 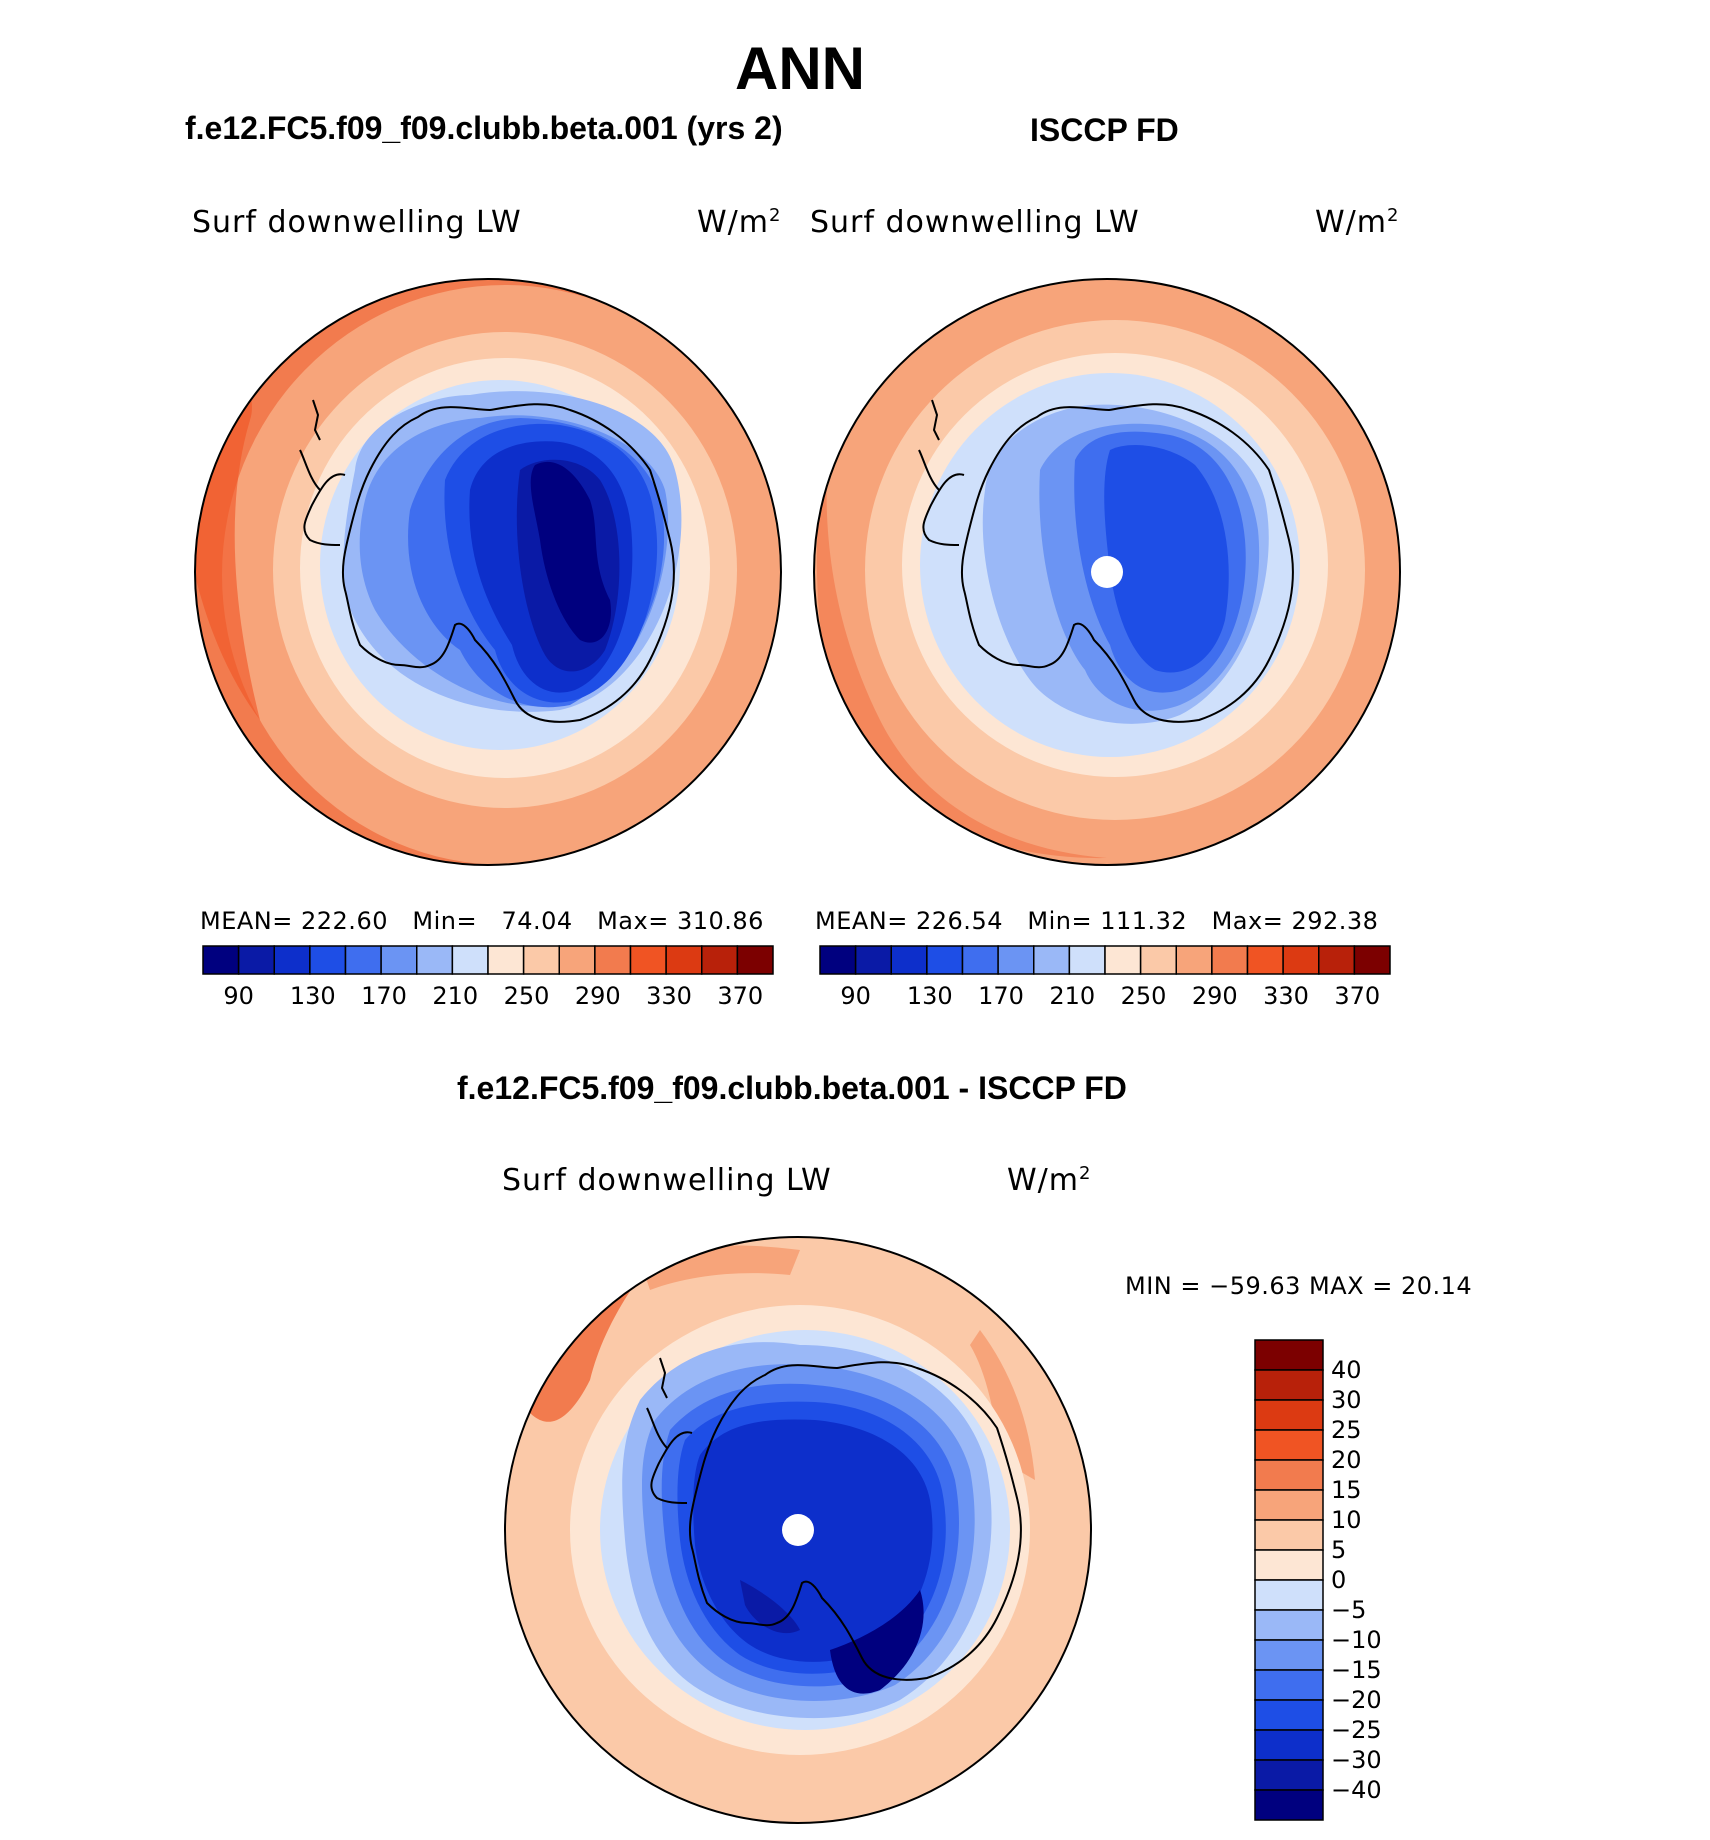 What do you see at coordinates (1356, 1730) in the screenshot?
I see `diff-colorbar-tick-label: −25` at bounding box center [1356, 1730].